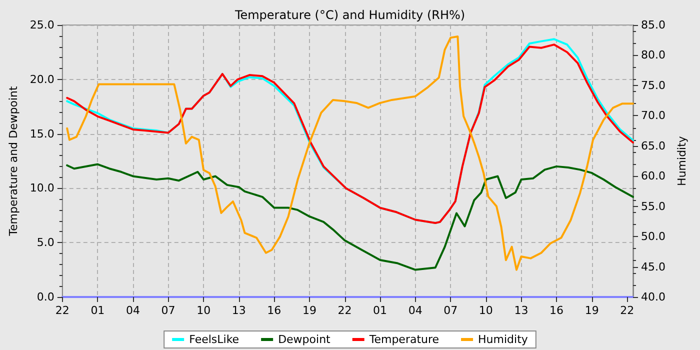 This screenshot has width=700, height=350. I want to click on y-tick-label: 15.0, so click(42, 133).